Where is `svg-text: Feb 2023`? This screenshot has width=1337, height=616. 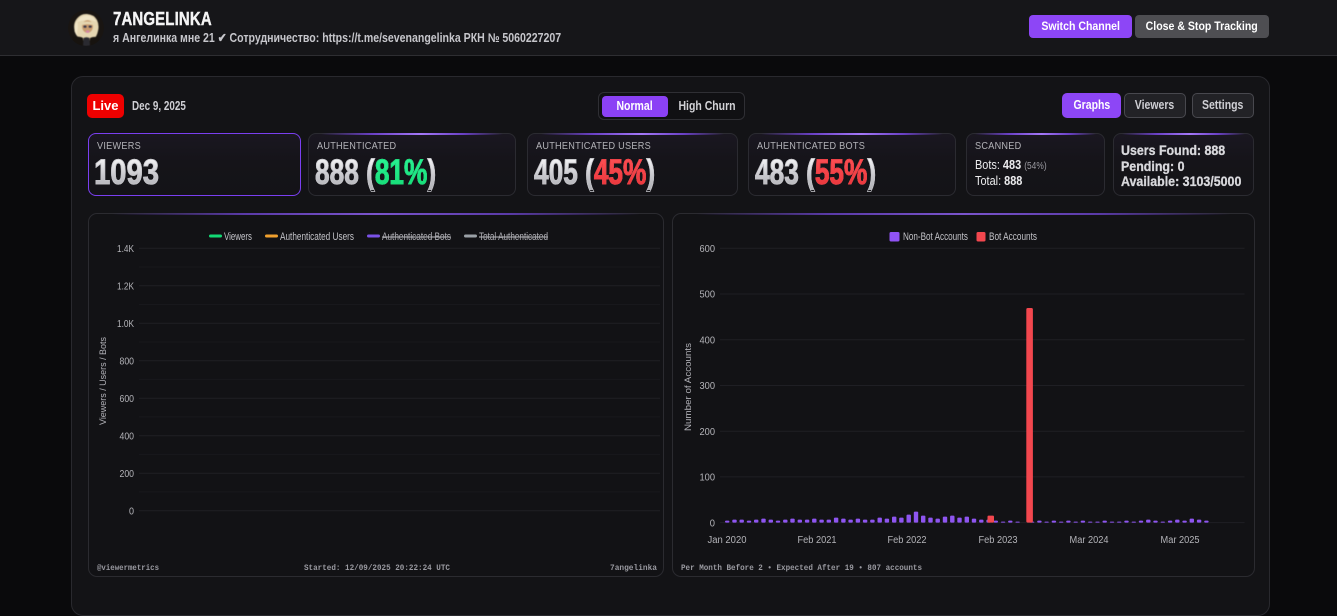
svg-text: Feb 2023 is located at coordinates (998, 540).